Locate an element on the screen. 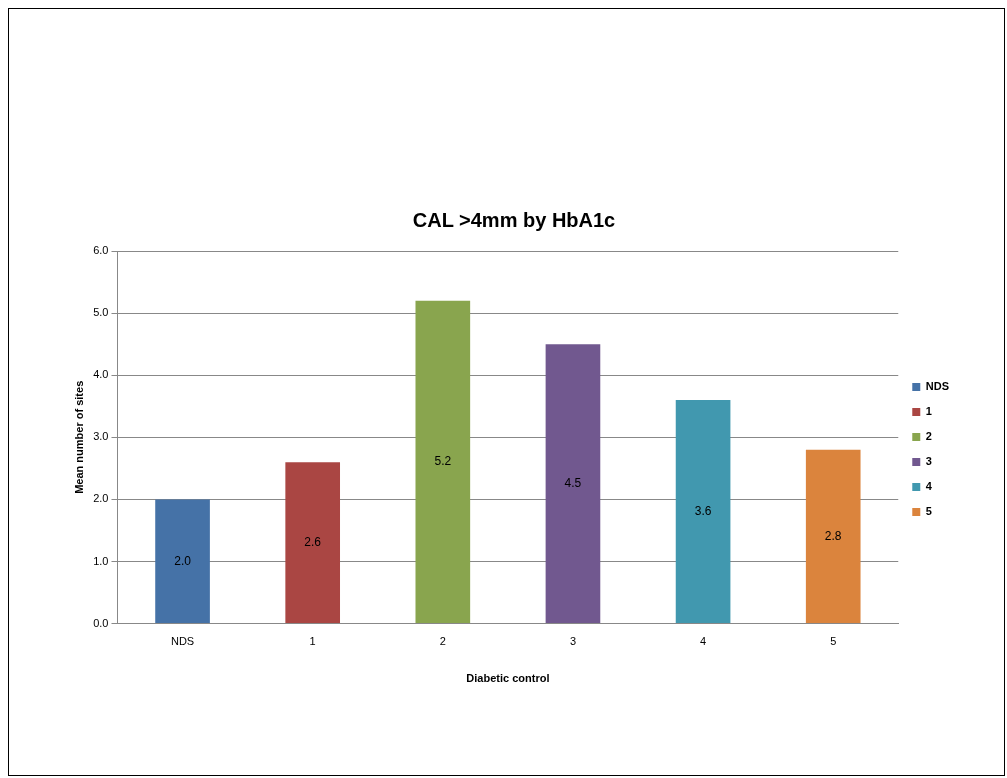 Image resolution: width=1007 pixels, height=778 pixels. y-tick-label: 3.0 is located at coordinates (101, 436).